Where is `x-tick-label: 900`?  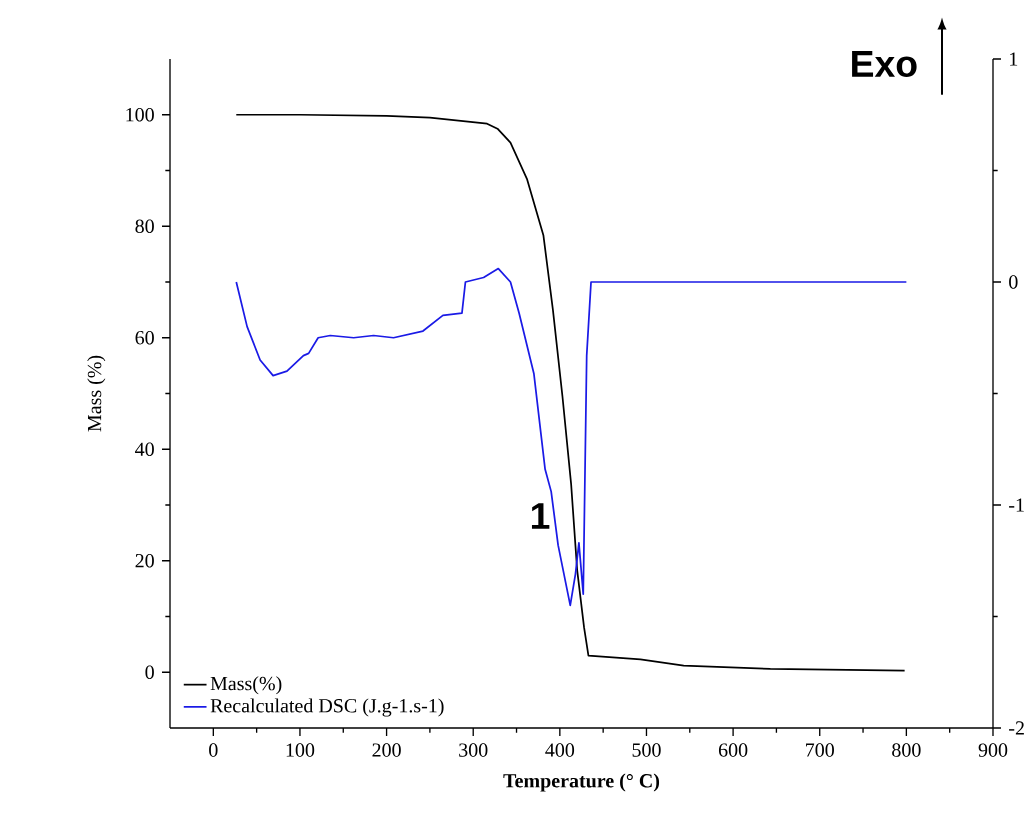 x-tick-label: 900 is located at coordinates (993, 750).